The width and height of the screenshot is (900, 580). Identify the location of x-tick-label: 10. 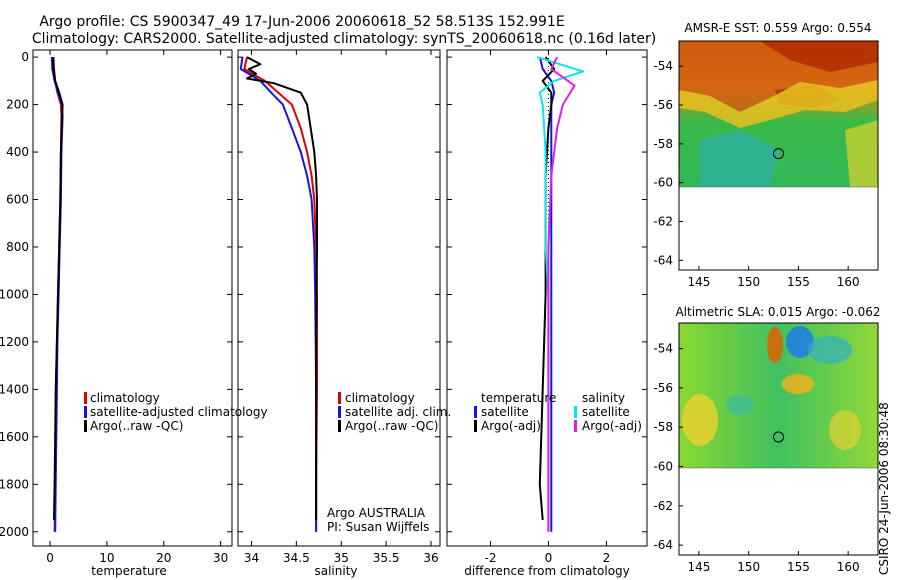
(106, 558).